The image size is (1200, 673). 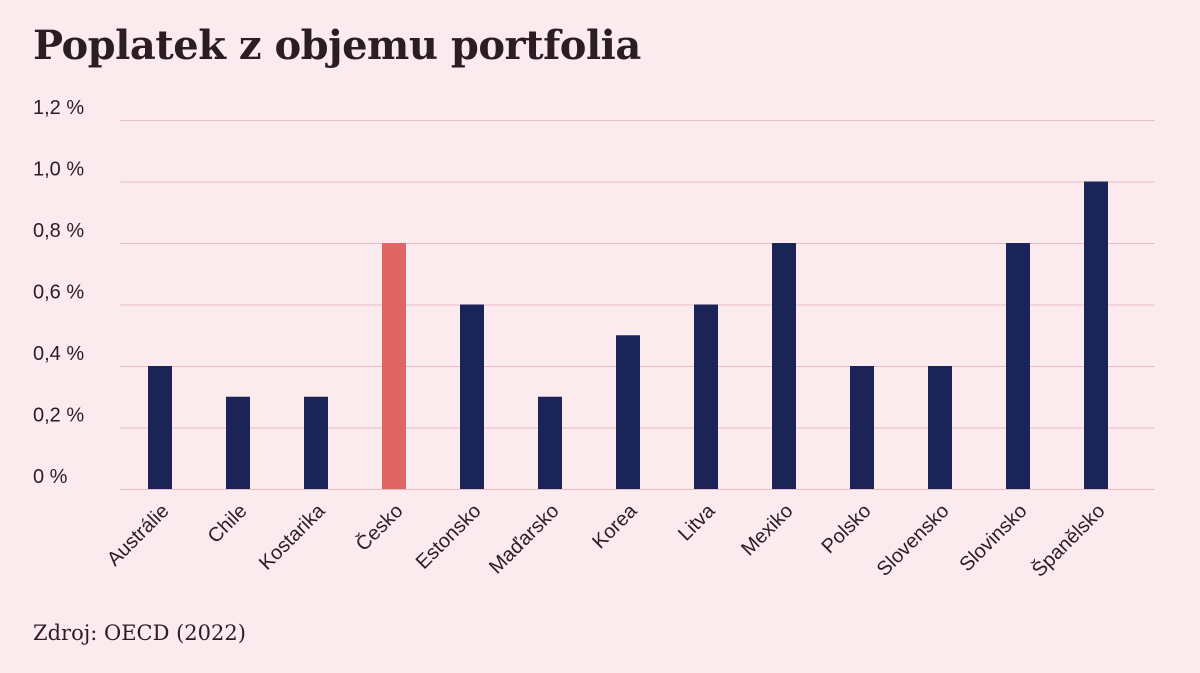 What do you see at coordinates (615, 526) in the screenshot?
I see `x-tick-label: Korea` at bounding box center [615, 526].